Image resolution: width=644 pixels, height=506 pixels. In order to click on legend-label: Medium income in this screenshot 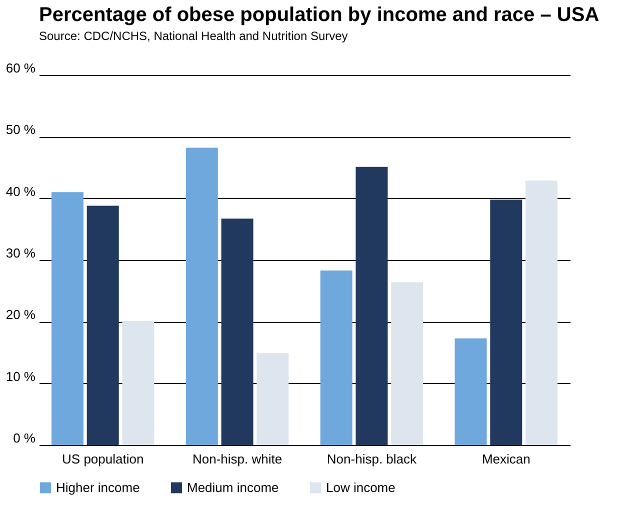, I will do `click(233, 487)`.